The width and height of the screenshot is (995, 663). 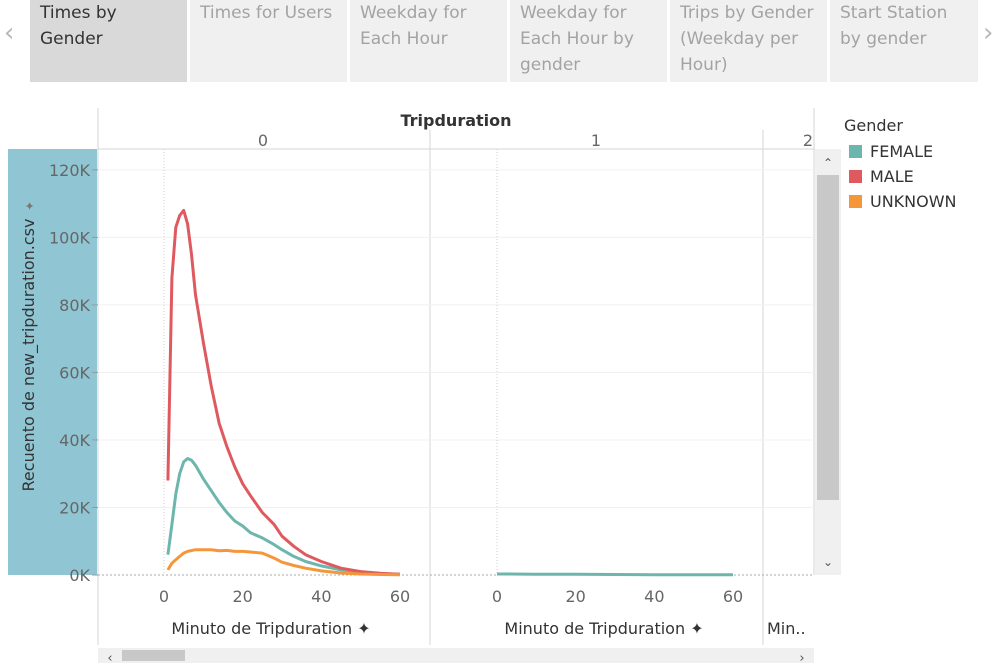 I want to click on chevron-up-icon: ⌃, so click(x=828, y=163).